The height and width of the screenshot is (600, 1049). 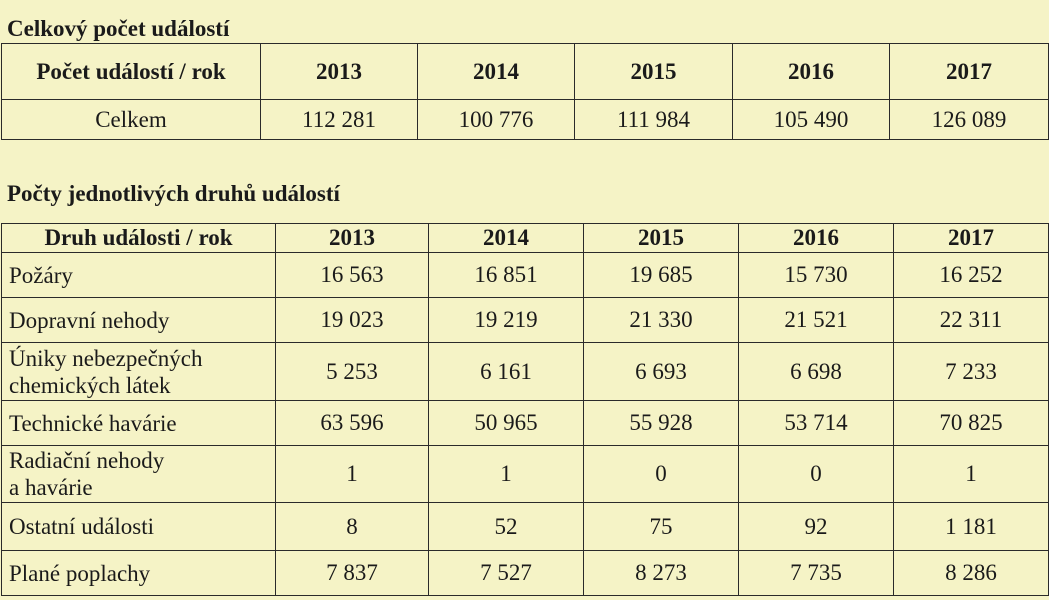 I want to click on section-title-event-types: Počty jednotlivých druhů událostí, so click(x=173, y=193).